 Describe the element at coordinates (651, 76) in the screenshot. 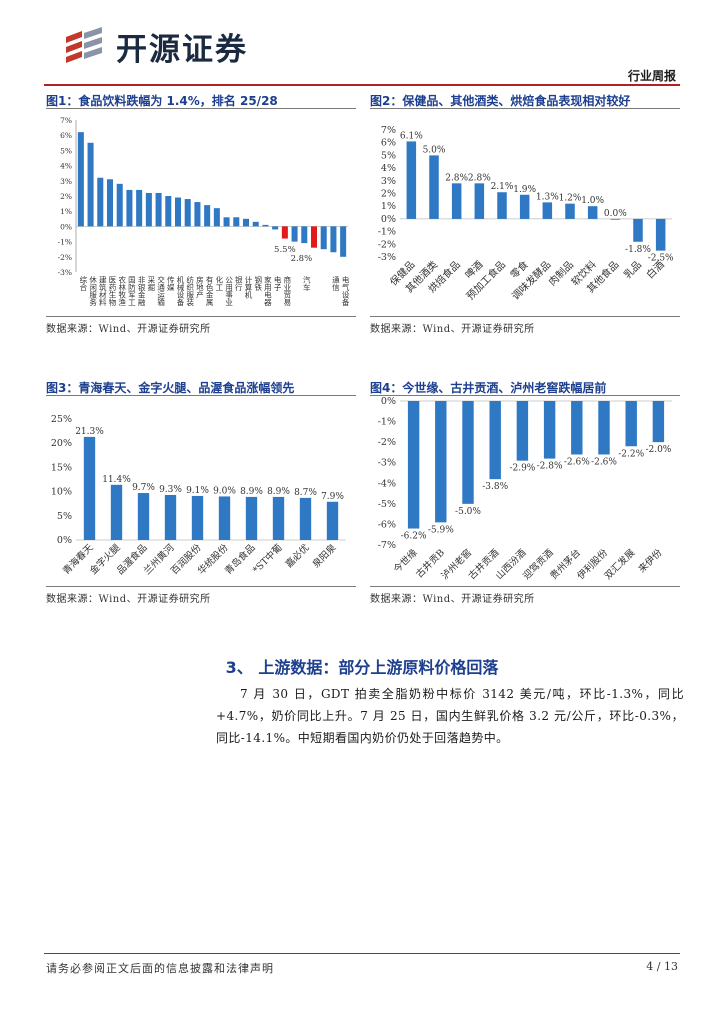

I see `report-type: 行业周报` at that location.